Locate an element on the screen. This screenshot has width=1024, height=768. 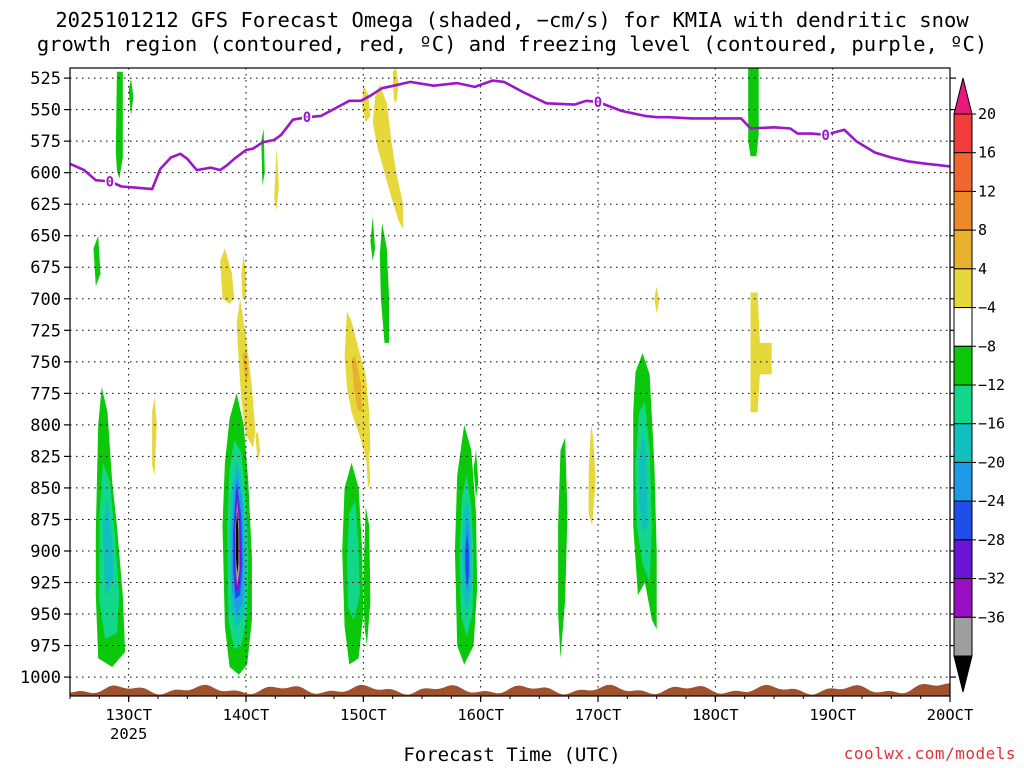
y-tick-label-850: 850 is located at coordinates (45, 489).